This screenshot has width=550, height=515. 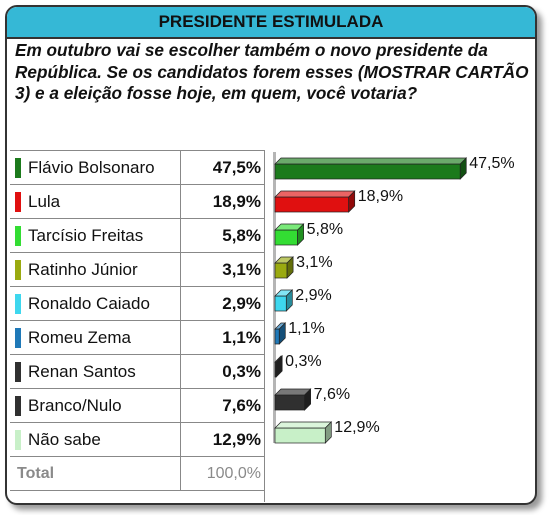 What do you see at coordinates (82, 371) in the screenshot?
I see `candidate-name: Renan Santos` at bounding box center [82, 371].